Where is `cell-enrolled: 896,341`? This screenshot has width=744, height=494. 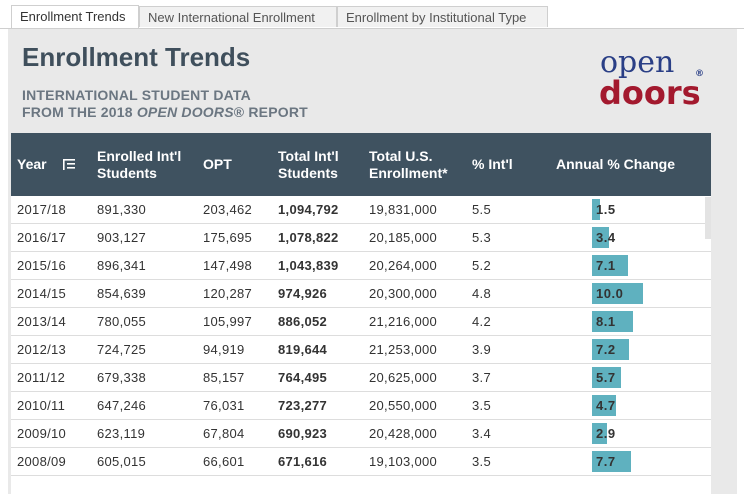 cell-enrolled: 896,341 is located at coordinates (122, 265).